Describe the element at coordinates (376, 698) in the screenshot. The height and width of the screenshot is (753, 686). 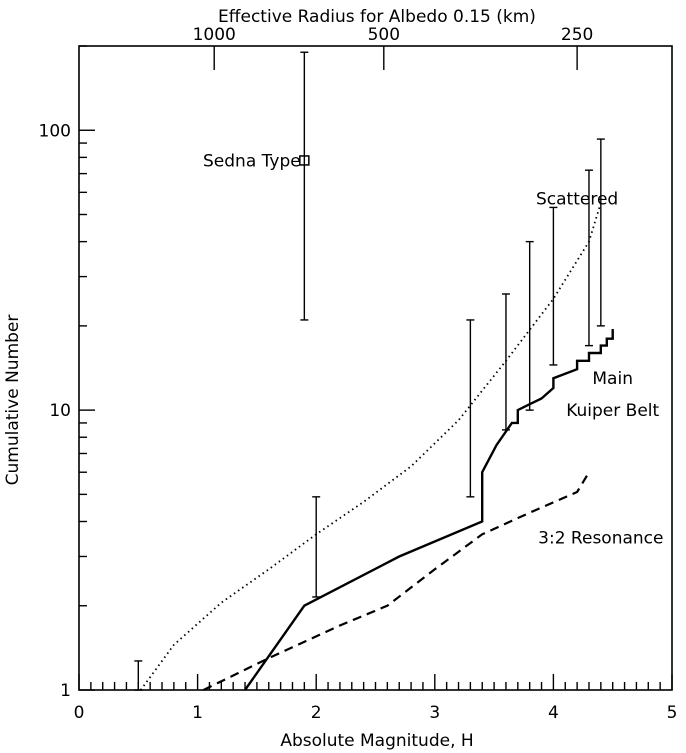
I see `bottom-x-axis: 0 1 2 3 4 5` at that location.